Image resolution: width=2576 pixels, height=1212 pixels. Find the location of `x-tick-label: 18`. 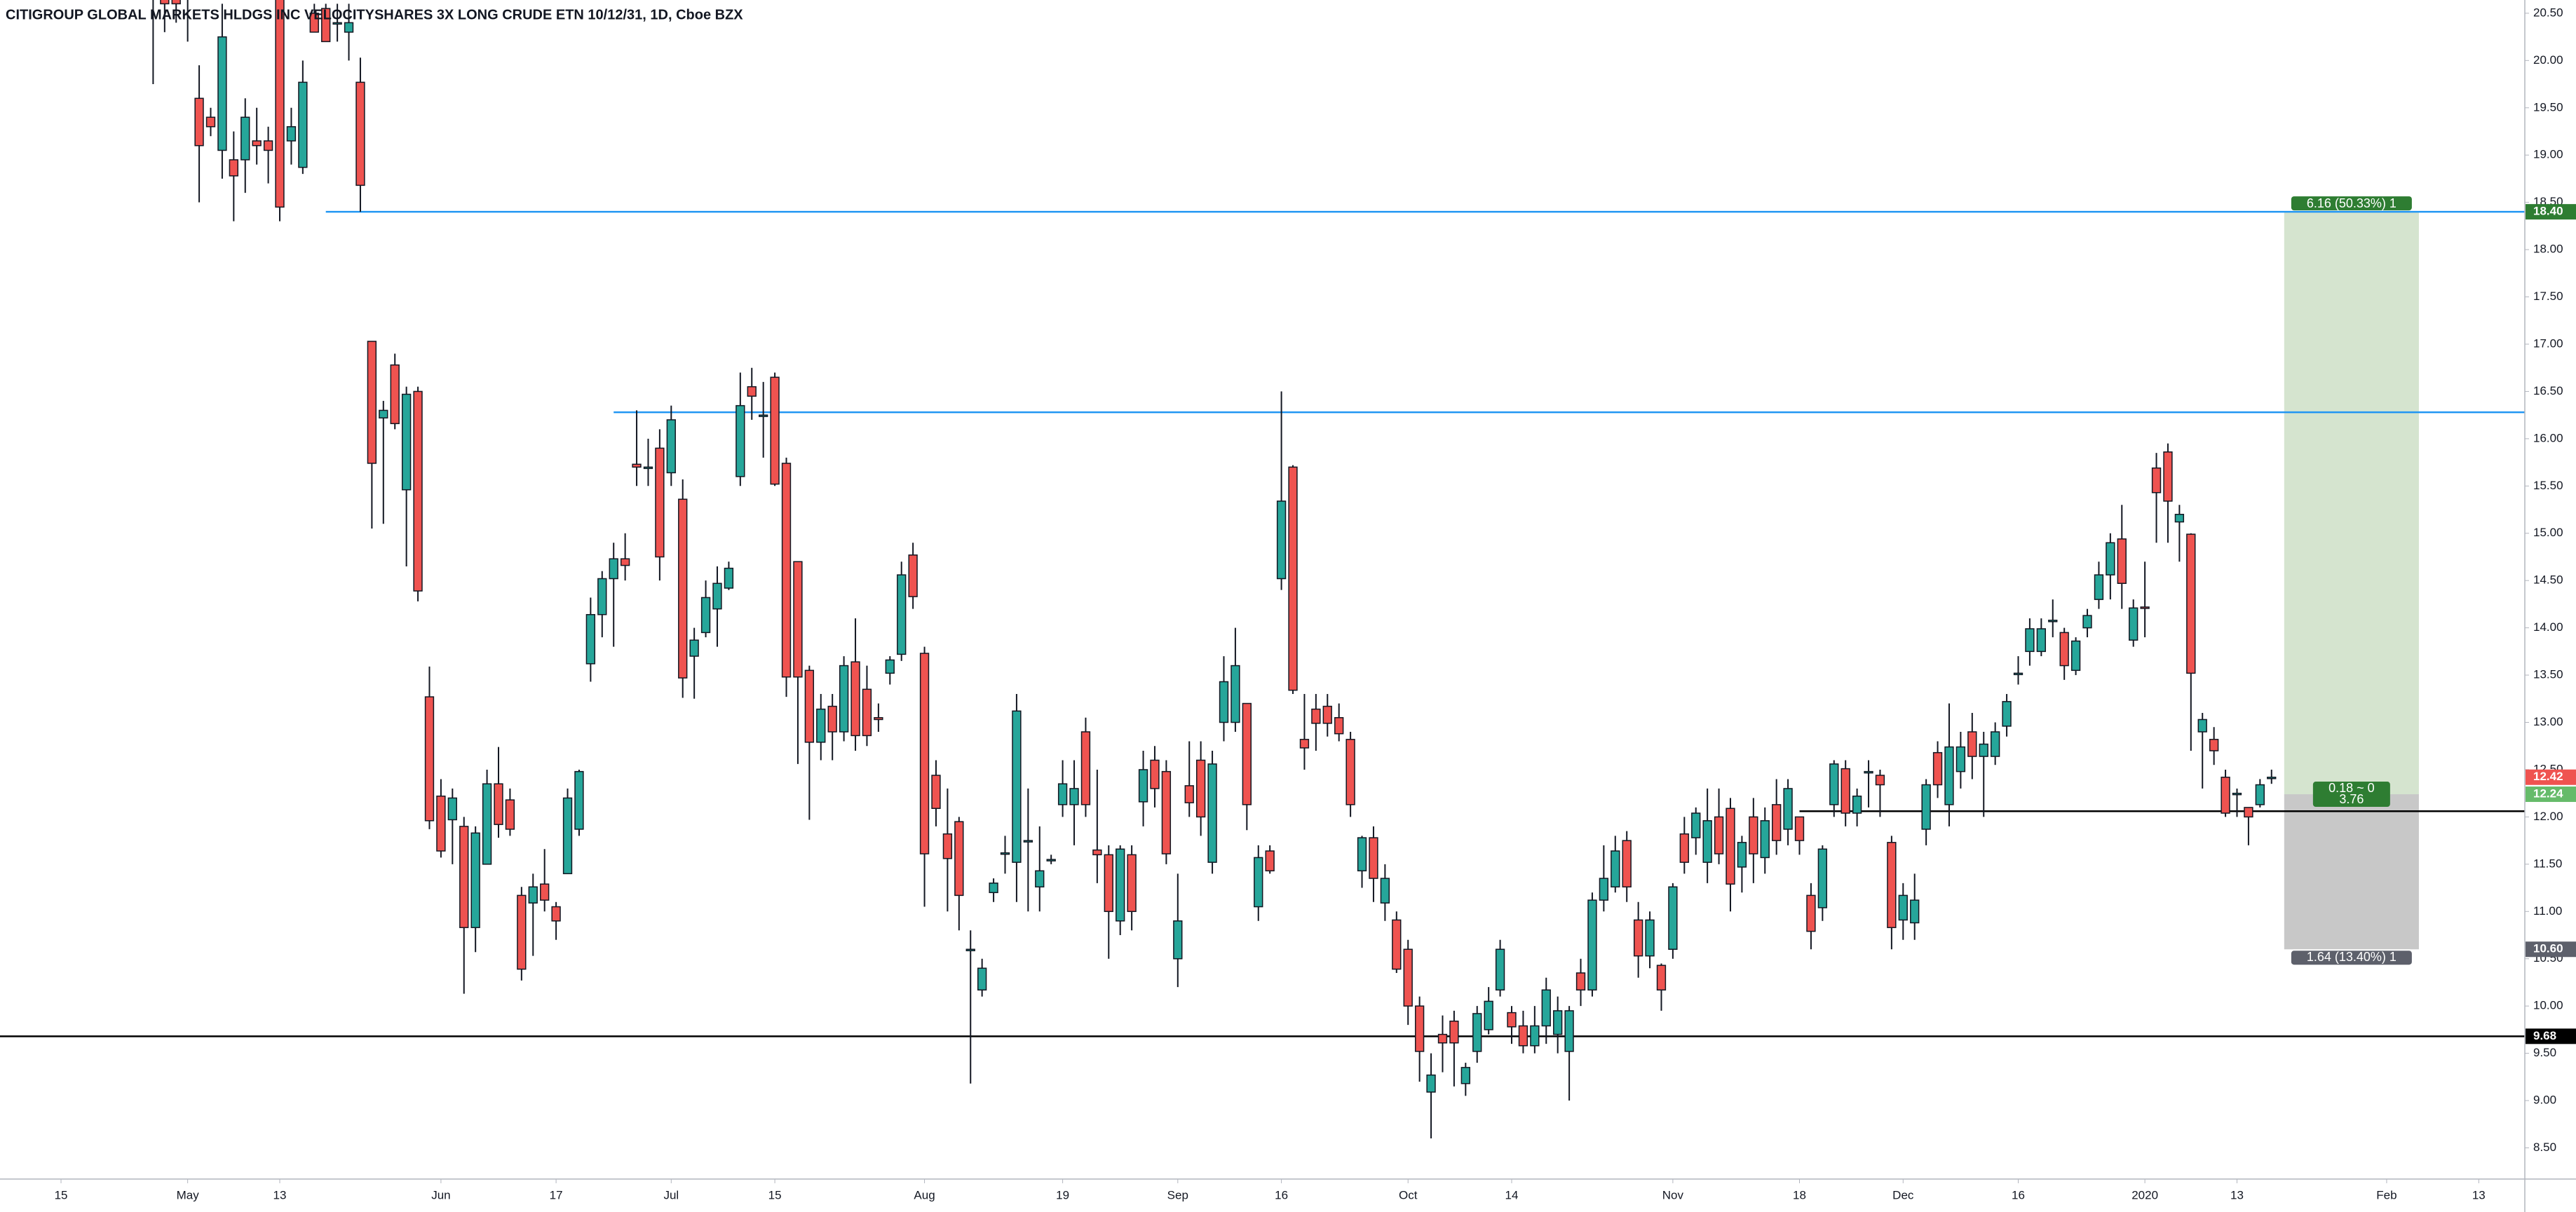

x-tick-label: 18 is located at coordinates (1799, 1194).